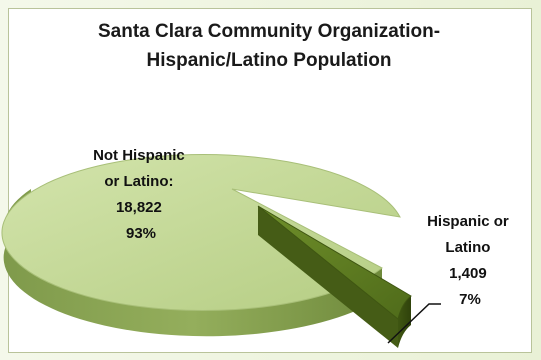 Image resolution: width=541 pixels, height=360 pixels. I want to click on label-hispanic-percent: 7%, so click(470, 299).